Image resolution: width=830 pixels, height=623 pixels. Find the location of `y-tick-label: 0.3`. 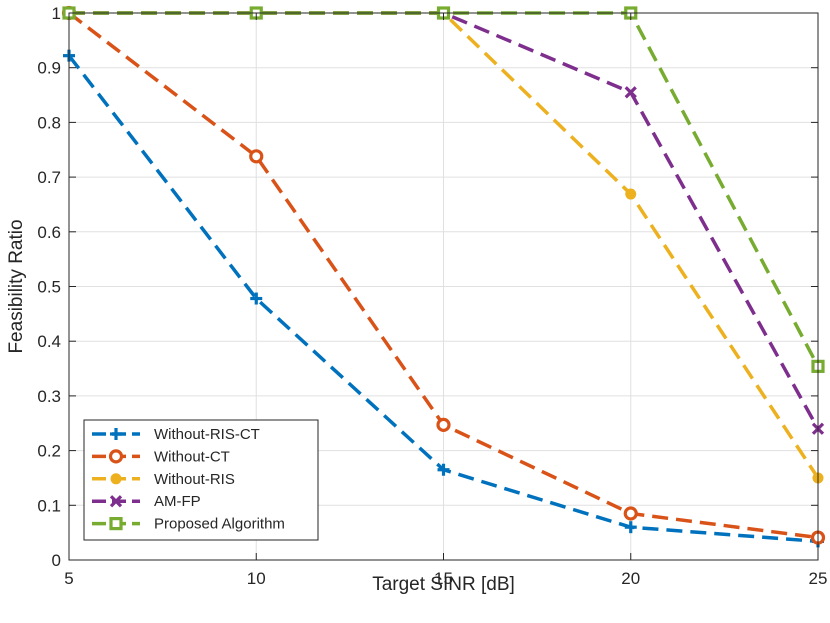

y-tick-label: 0.3 is located at coordinates (49, 396).